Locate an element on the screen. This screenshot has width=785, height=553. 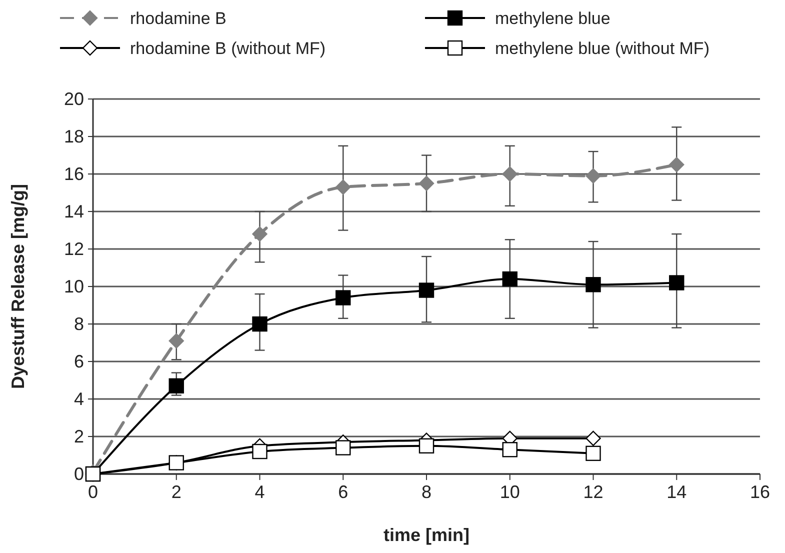
x-tick-label: 6 is located at coordinates (343, 492).